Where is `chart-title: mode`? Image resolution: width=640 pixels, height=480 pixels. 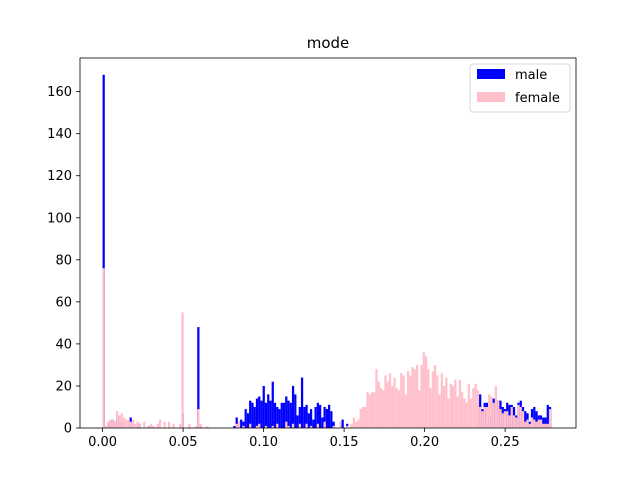
chart-title: mode is located at coordinates (328, 43).